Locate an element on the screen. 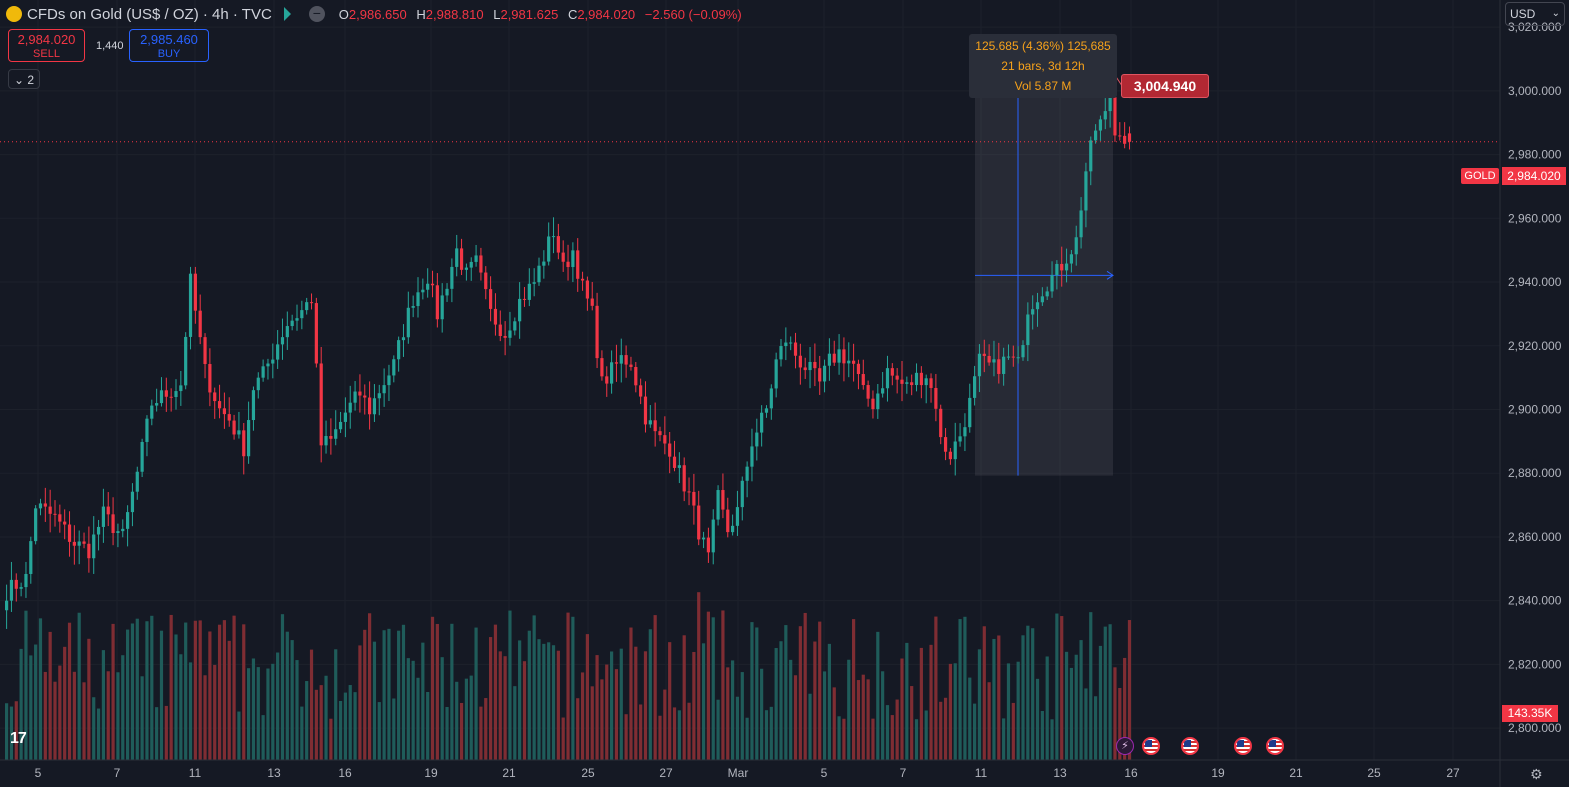  low-key: L is located at coordinates (497, 14).